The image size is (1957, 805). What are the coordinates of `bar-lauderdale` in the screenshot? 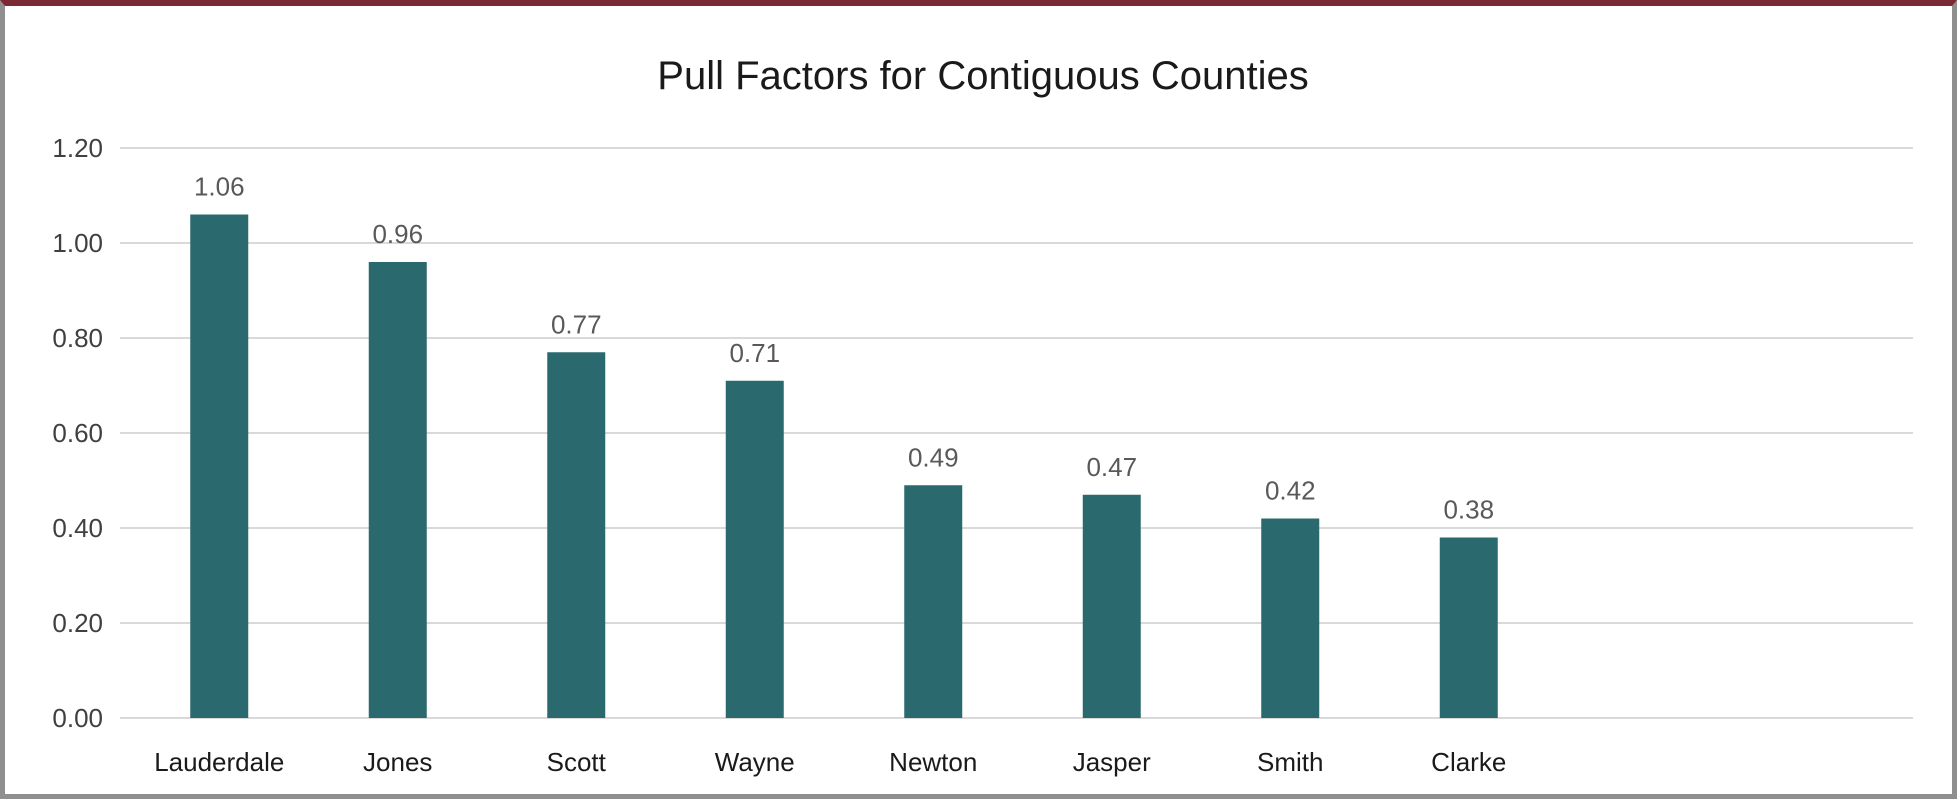 It's located at (219, 466).